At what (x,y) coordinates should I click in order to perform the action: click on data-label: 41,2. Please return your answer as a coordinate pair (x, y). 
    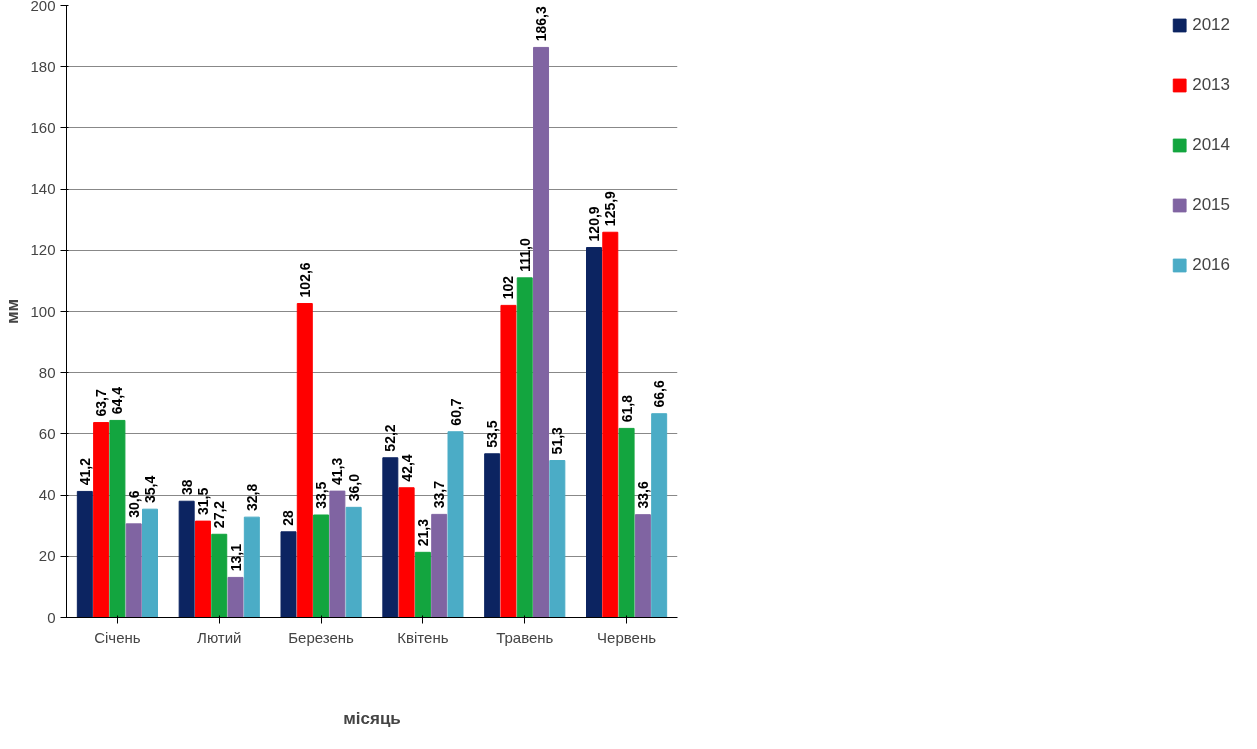
    Looking at the image, I should click on (84, 471).